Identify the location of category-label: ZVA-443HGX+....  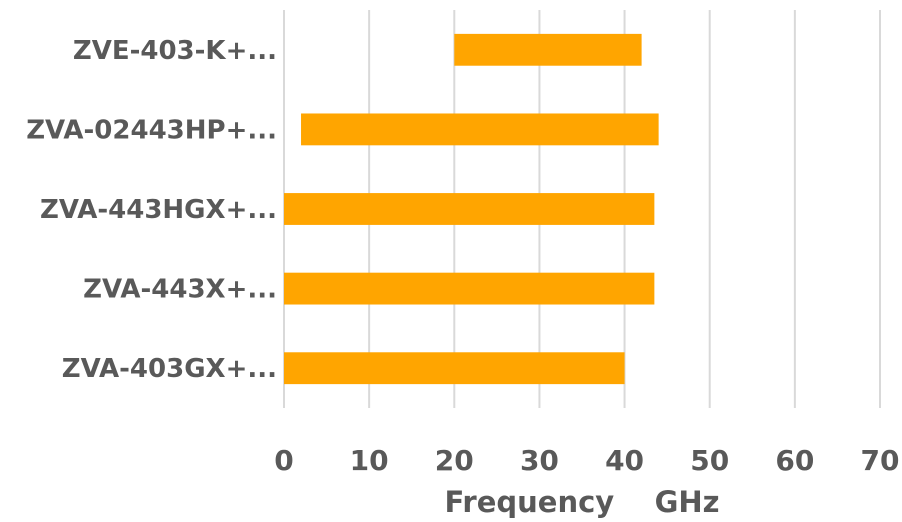
(158, 210).